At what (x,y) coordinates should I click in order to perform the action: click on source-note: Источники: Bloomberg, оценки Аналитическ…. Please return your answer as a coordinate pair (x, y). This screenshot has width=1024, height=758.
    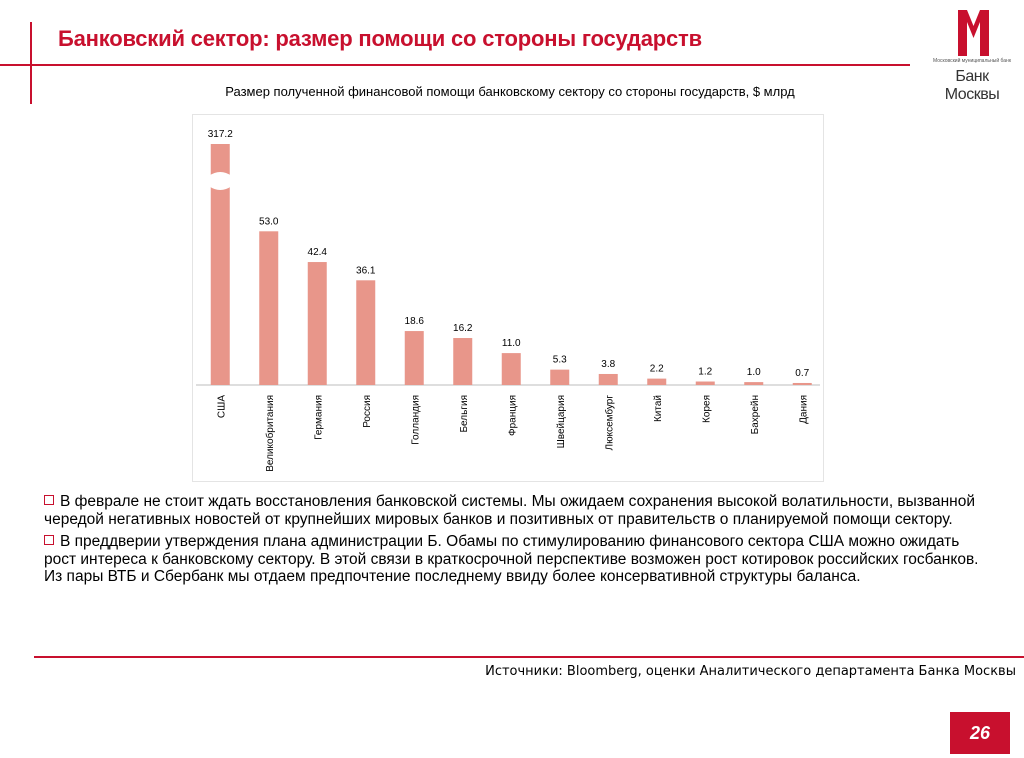
    Looking at the image, I should click on (750, 671).